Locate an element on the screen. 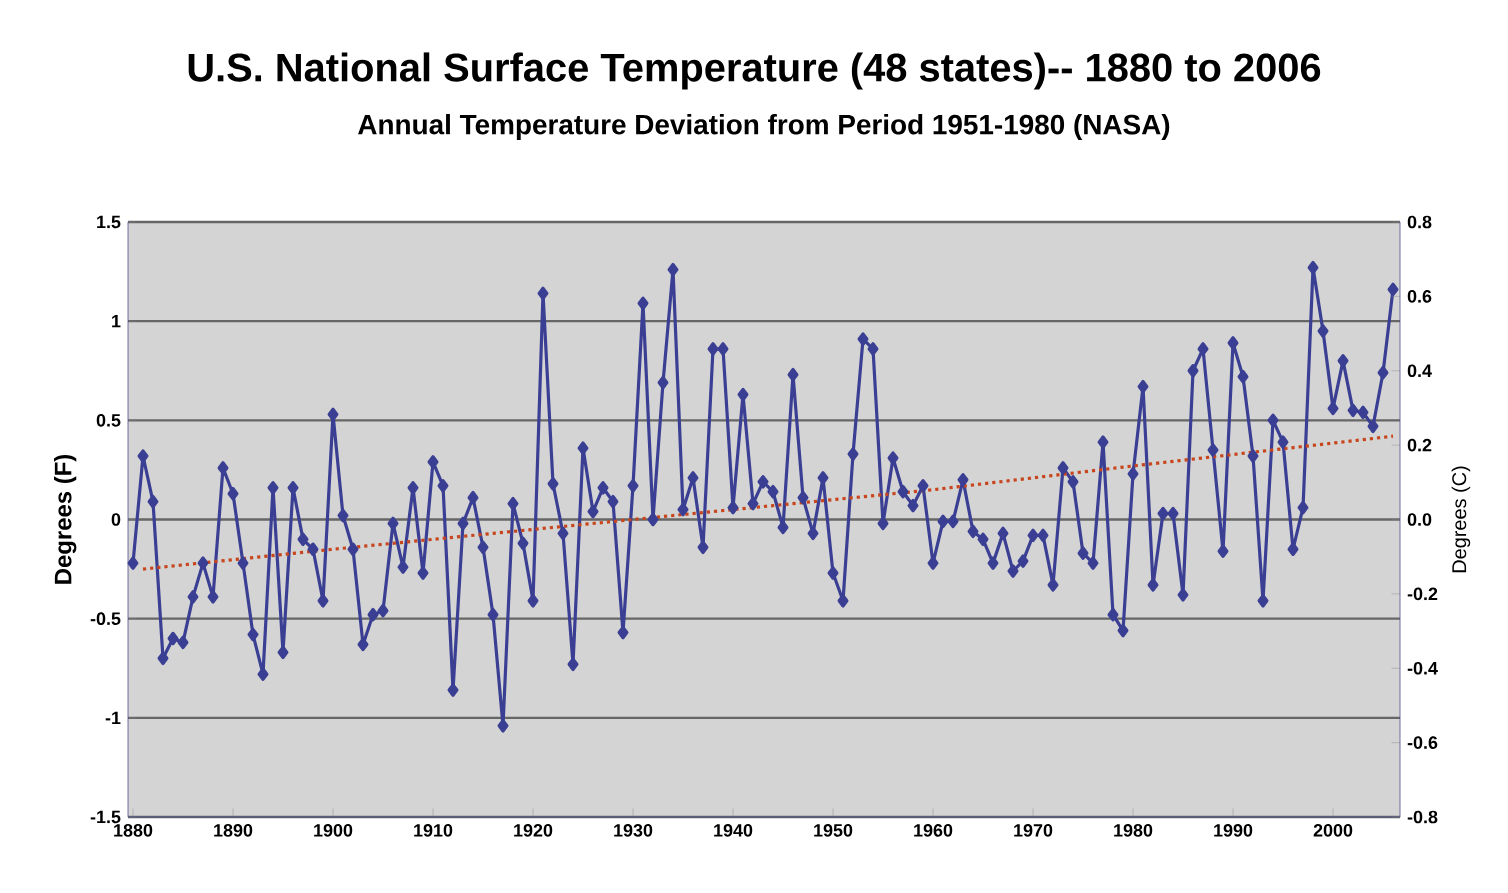  x-tick-label: 1910 is located at coordinates (433, 830).